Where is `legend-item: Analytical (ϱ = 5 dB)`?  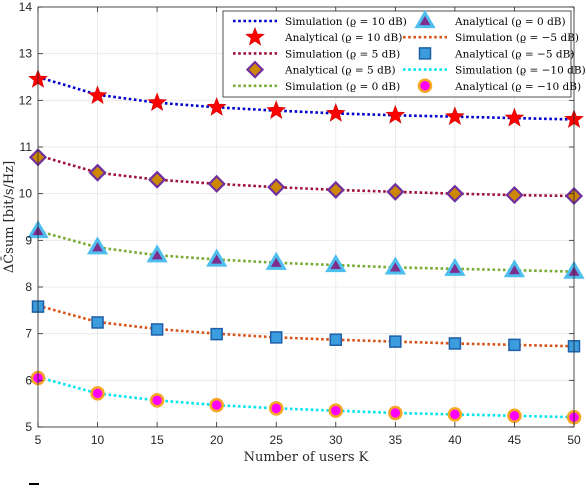 legend-item: Analytical (ϱ = 5 dB) is located at coordinates (320, 69).